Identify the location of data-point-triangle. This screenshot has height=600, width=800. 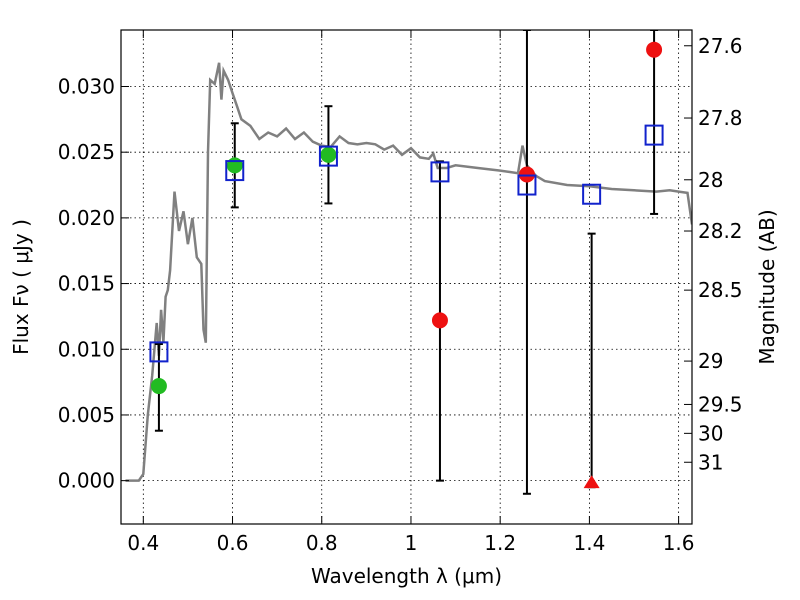
(591, 482).